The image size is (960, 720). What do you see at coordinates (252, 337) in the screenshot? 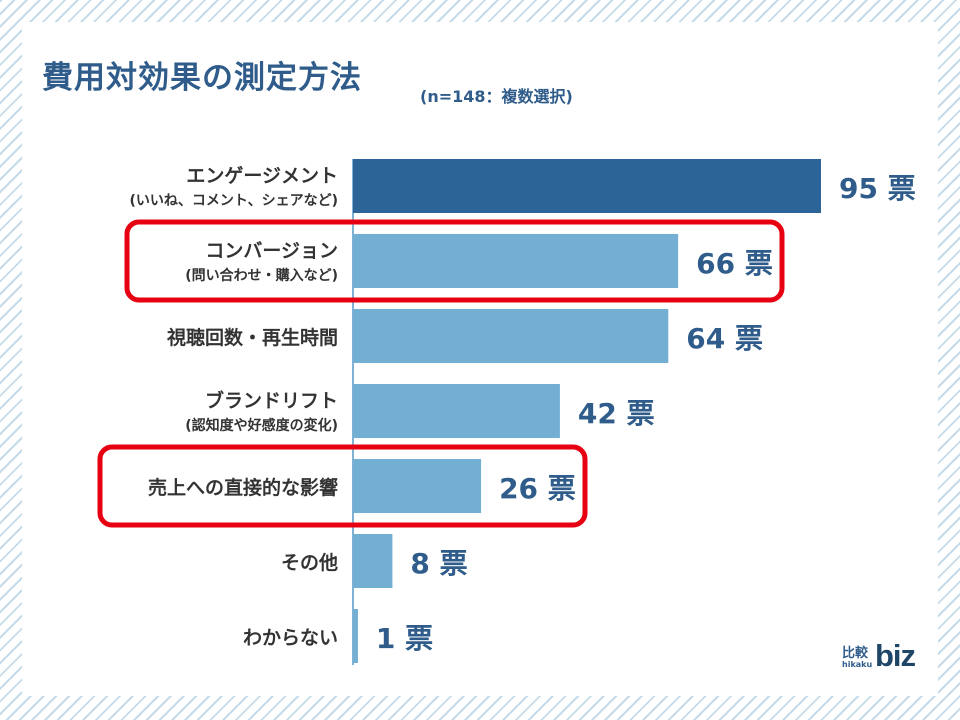
I see `category-label-2: 視聴回数・再生時間` at bounding box center [252, 337].